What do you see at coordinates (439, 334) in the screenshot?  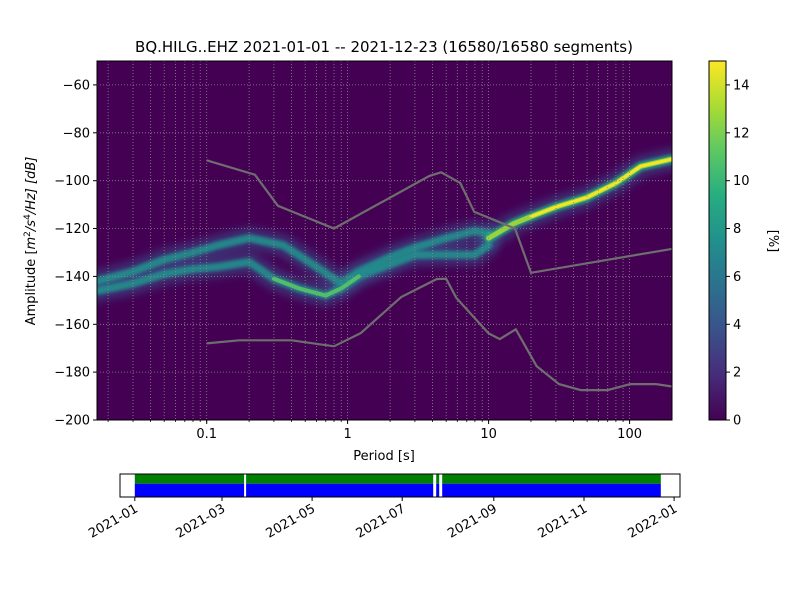 I see `new-low-noise-model-line` at bounding box center [439, 334].